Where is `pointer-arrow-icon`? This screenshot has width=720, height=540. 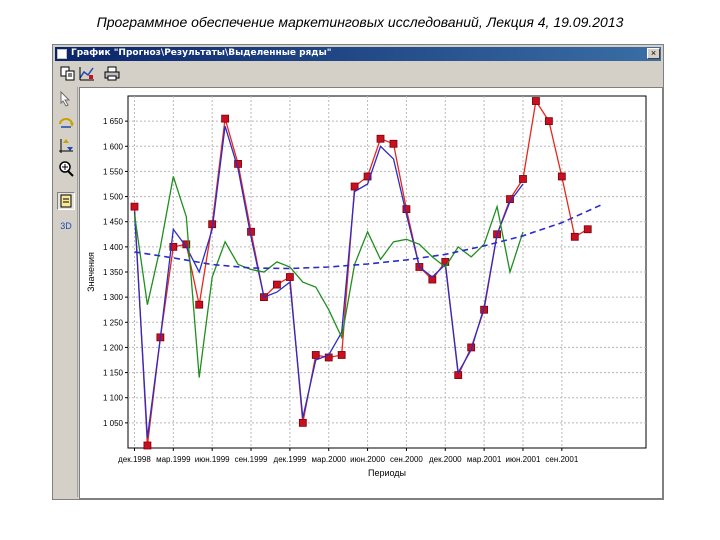
pointer-arrow-icon is located at coordinates (65, 98).